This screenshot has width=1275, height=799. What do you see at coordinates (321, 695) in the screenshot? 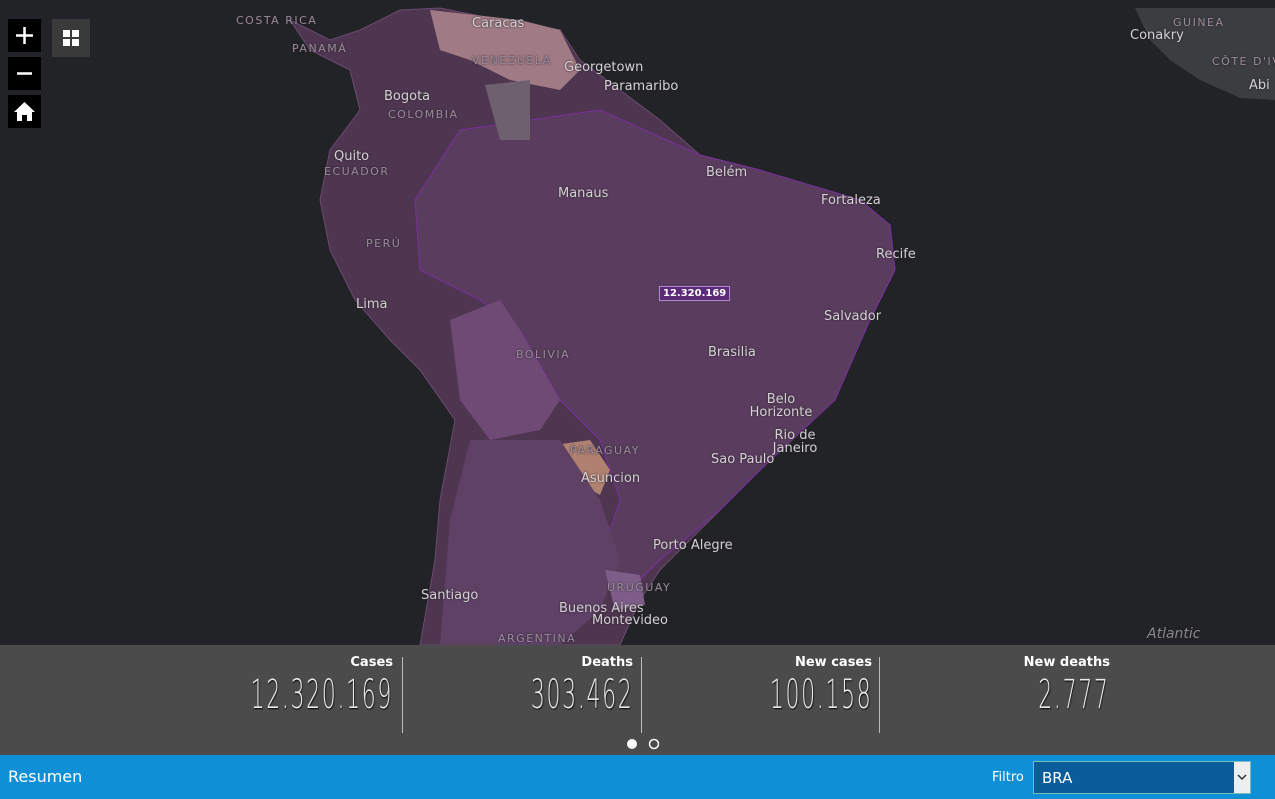
I see `stat-value: 12.320.169` at bounding box center [321, 695].